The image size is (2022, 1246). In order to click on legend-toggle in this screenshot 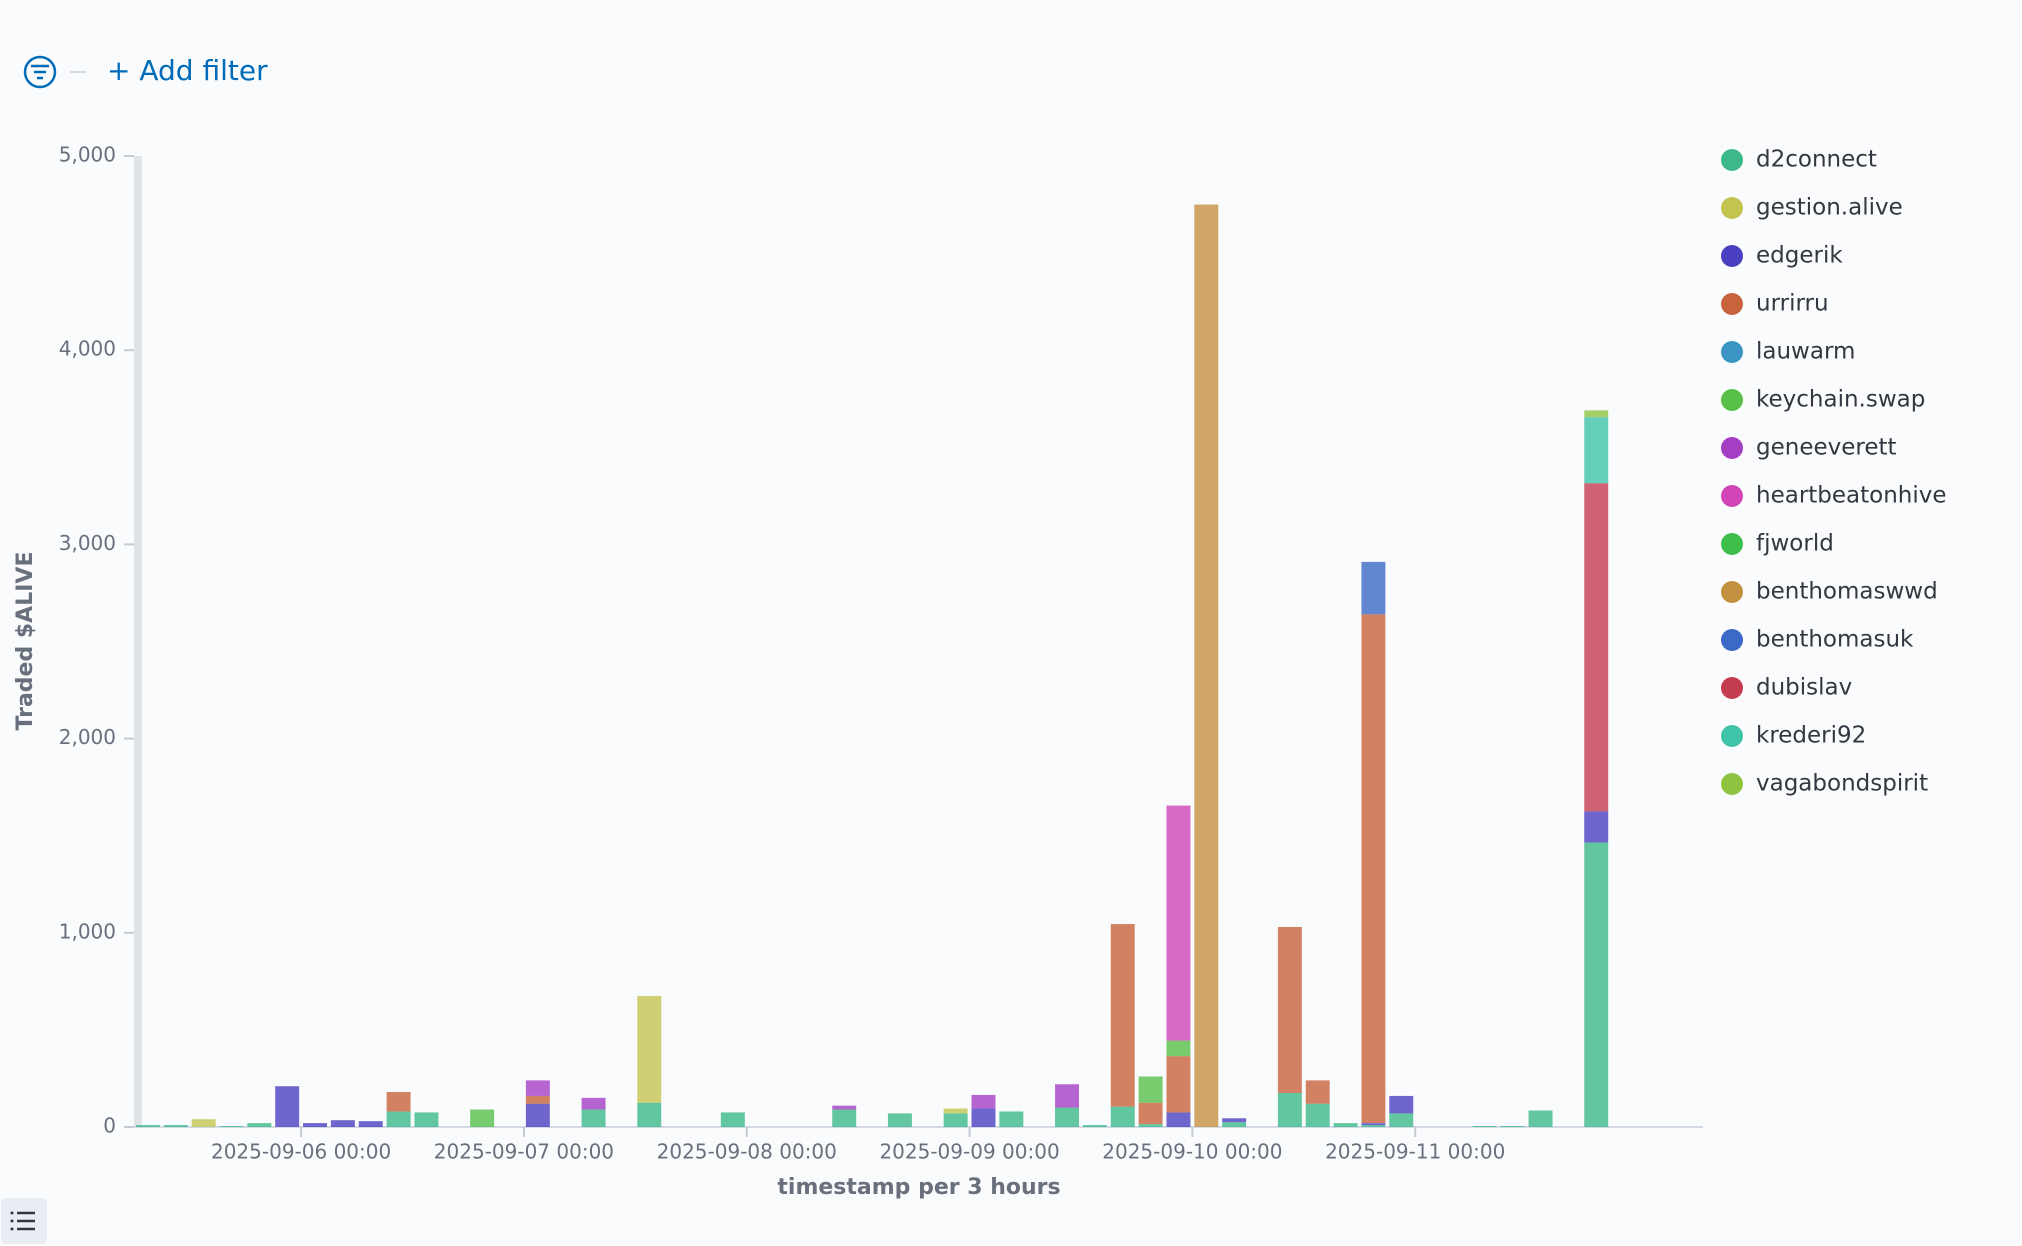, I will do `click(24, 1221)`.